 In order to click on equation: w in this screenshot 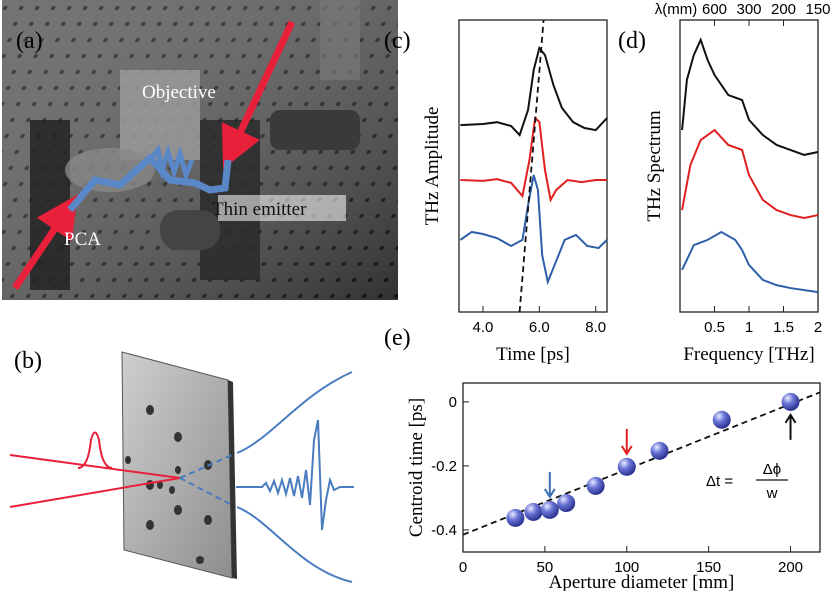, I will do `click(772, 493)`.